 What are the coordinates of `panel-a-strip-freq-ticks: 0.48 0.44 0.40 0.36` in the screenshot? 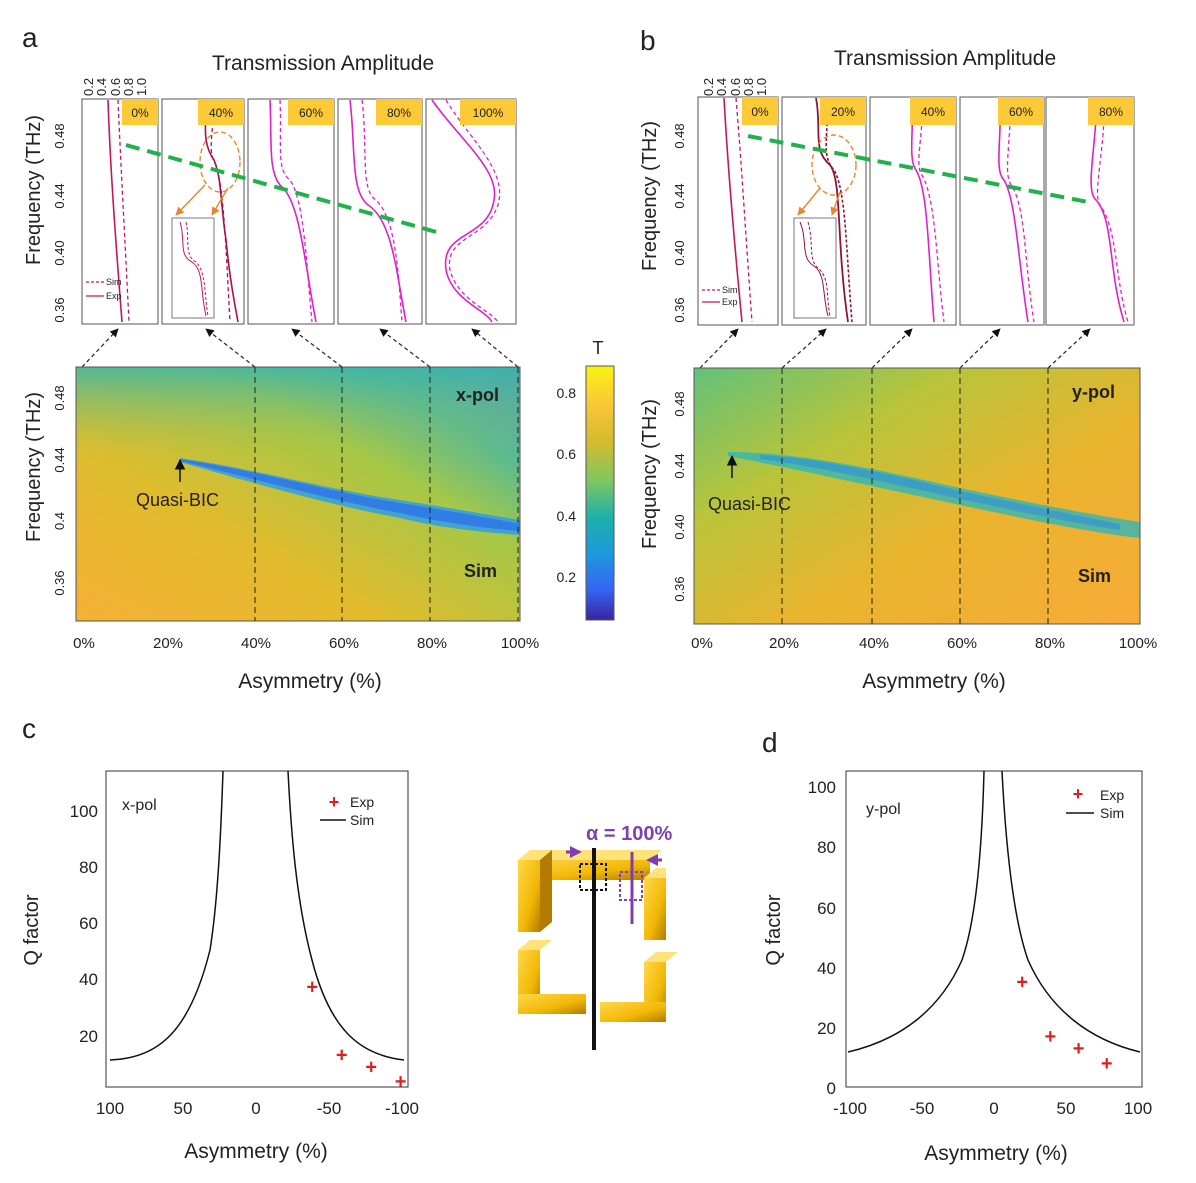 It's located at (59, 222).